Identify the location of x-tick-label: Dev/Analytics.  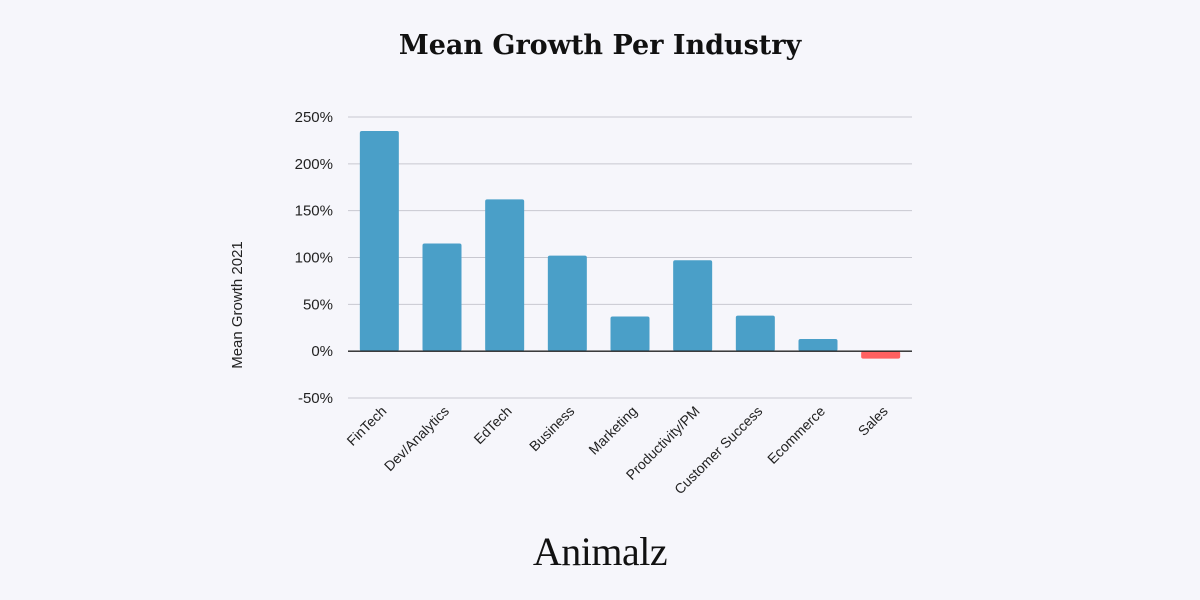
(416, 438).